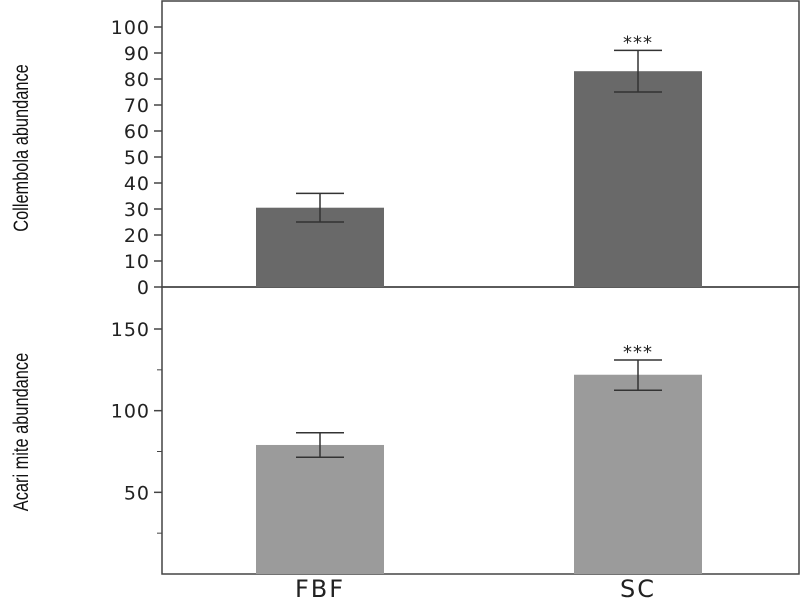 The width and height of the screenshot is (800, 600). What do you see at coordinates (137, 54) in the screenshot?
I see `y-tick-label-0-9: 90` at bounding box center [137, 54].